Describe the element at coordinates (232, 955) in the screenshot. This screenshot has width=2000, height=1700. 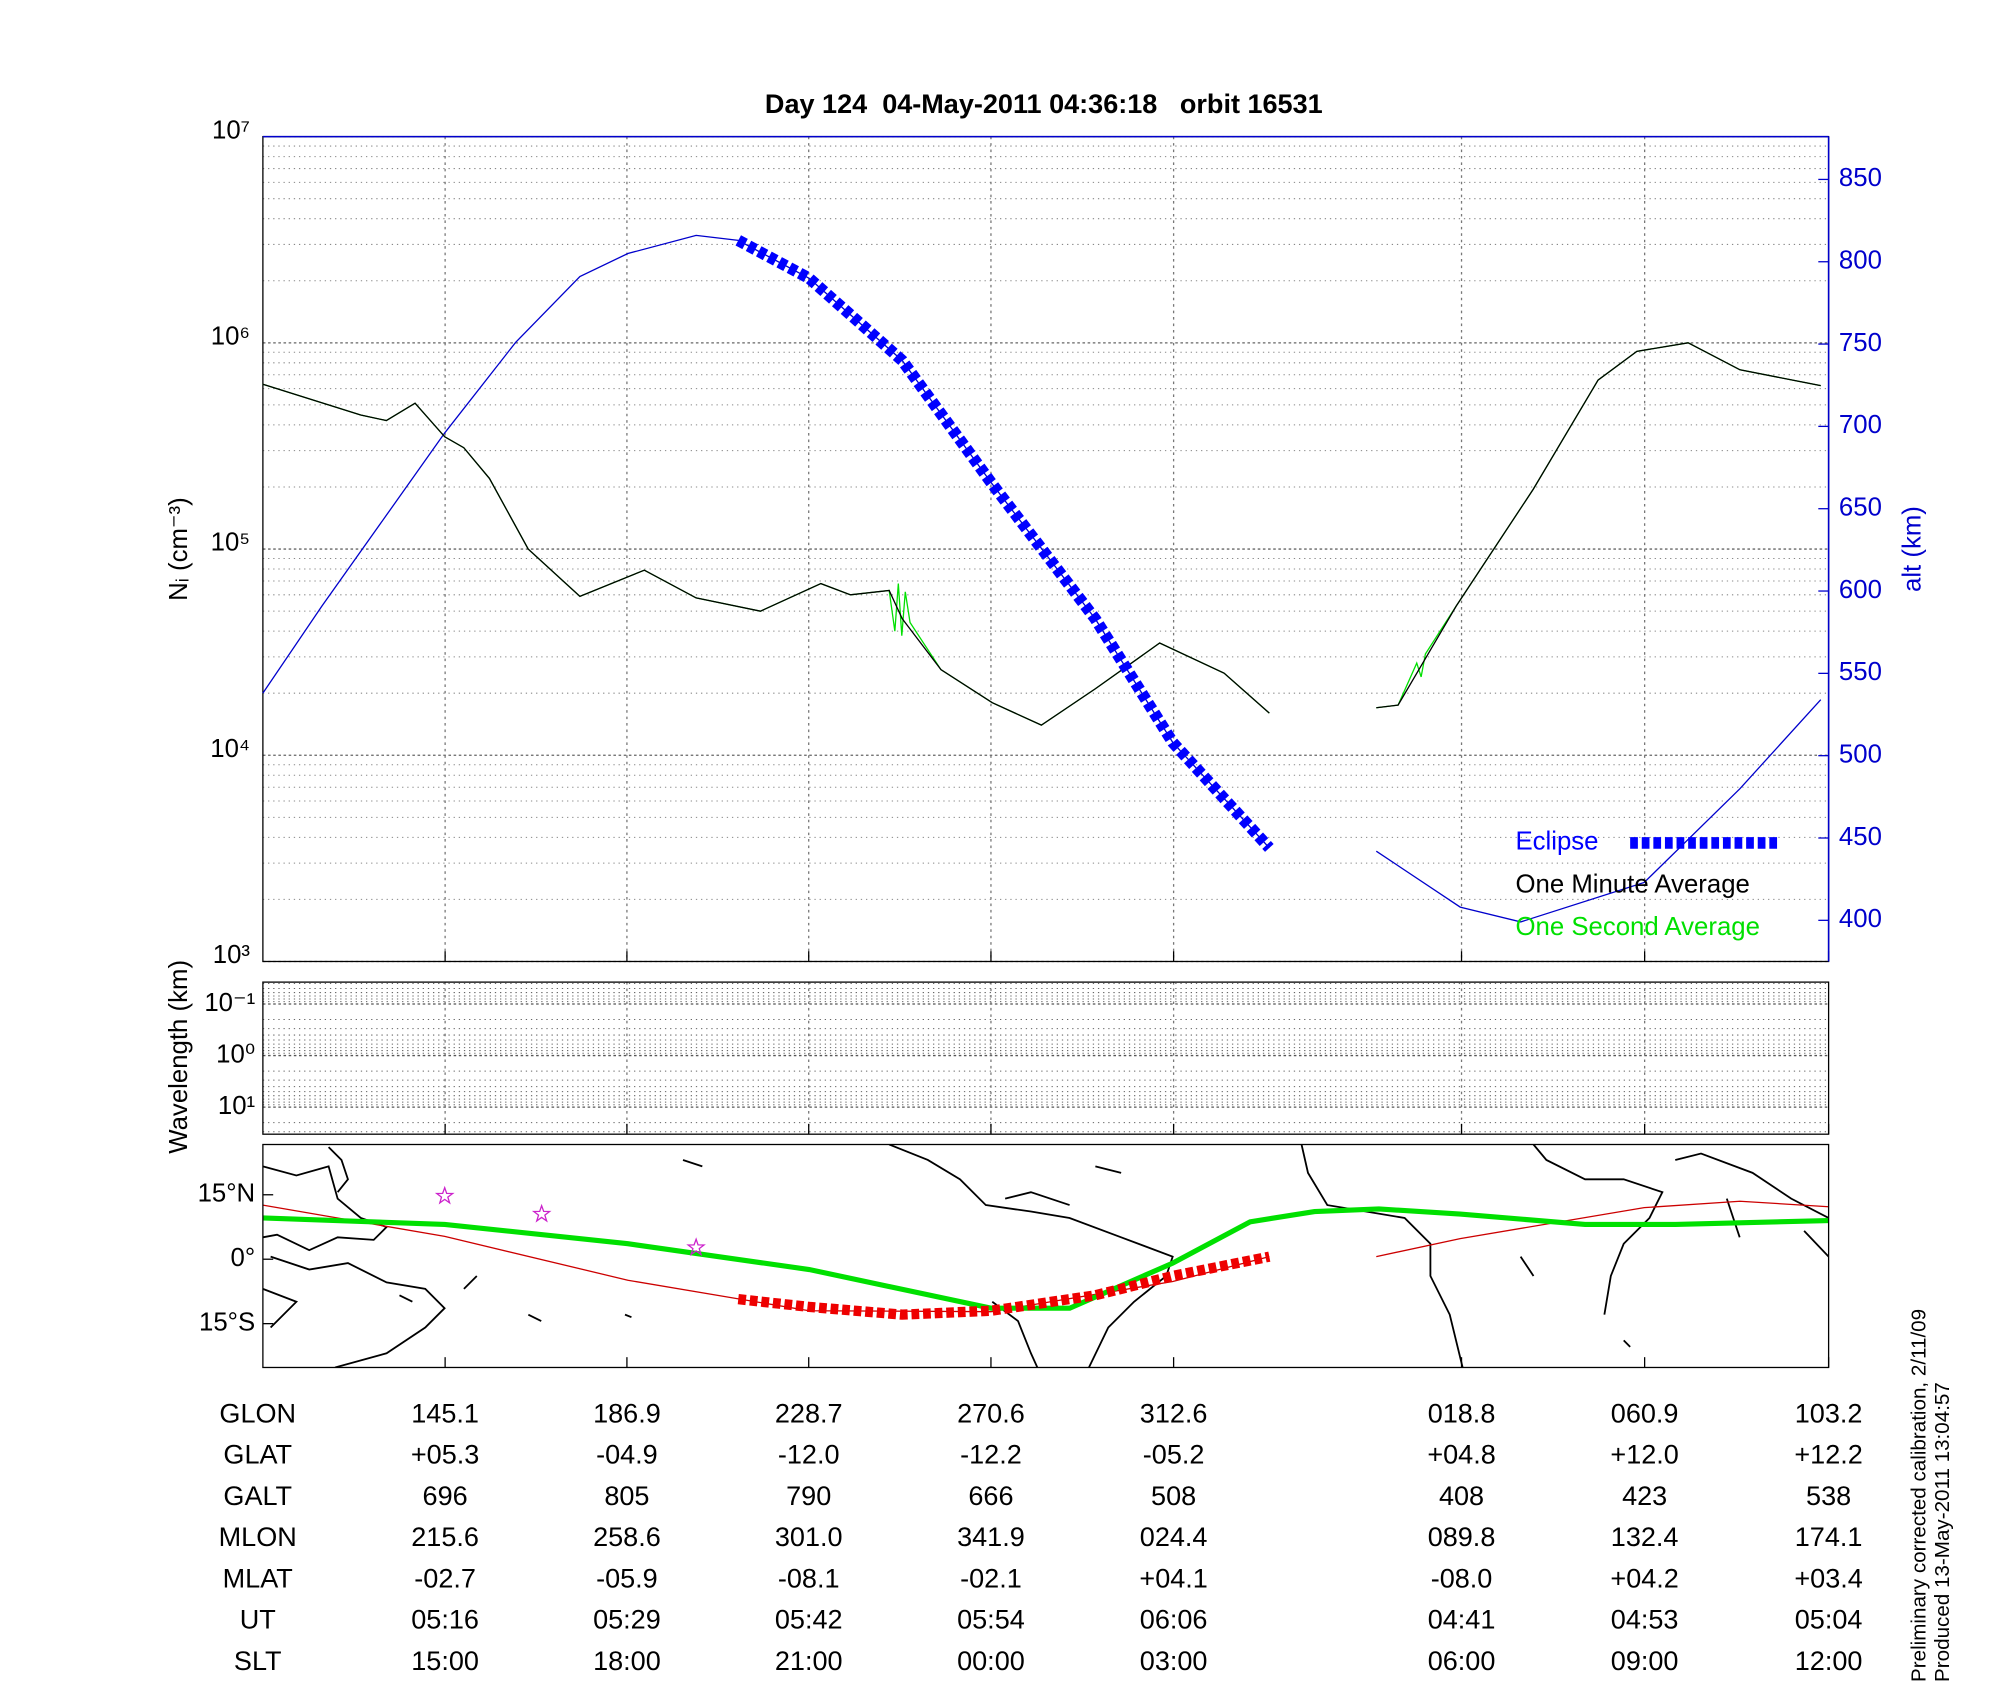
I see `y-tick-label: 10³` at that location.